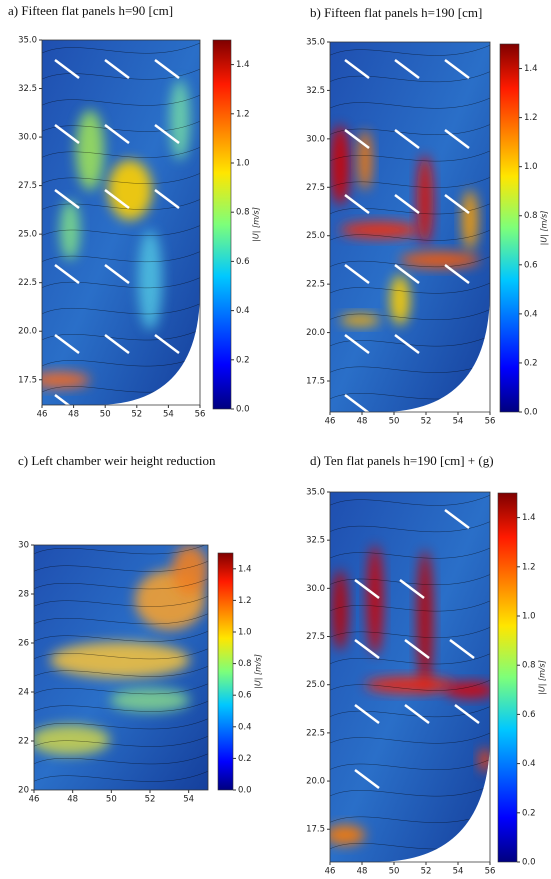 This screenshot has width=551, height=879. I want to click on panel-title: b) Fifteen flat panels h=190 [cm], so click(396, 12).